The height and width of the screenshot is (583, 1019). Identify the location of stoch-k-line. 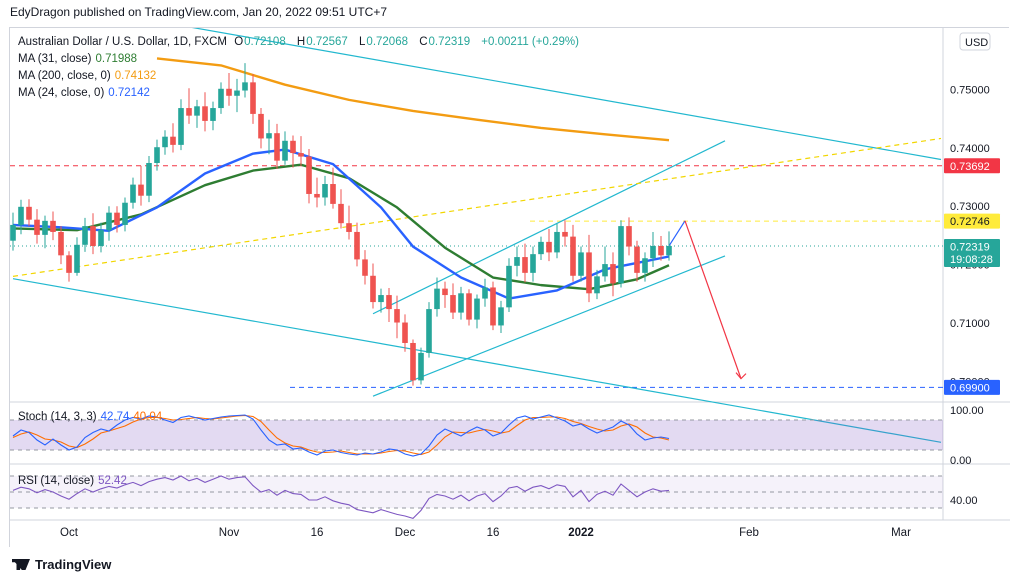
(341, 435).